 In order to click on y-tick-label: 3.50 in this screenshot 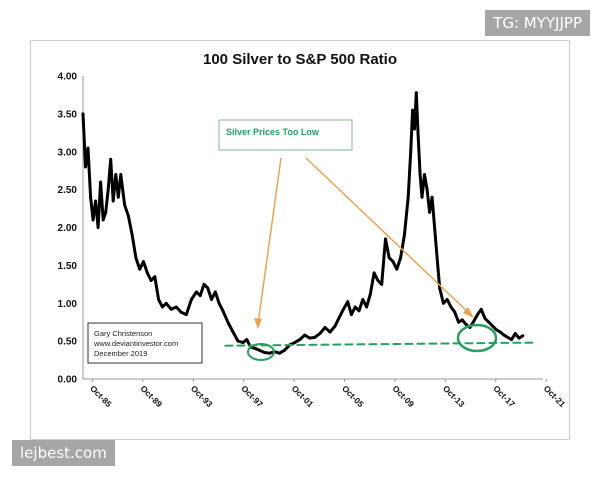, I will do `click(68, 114)`.